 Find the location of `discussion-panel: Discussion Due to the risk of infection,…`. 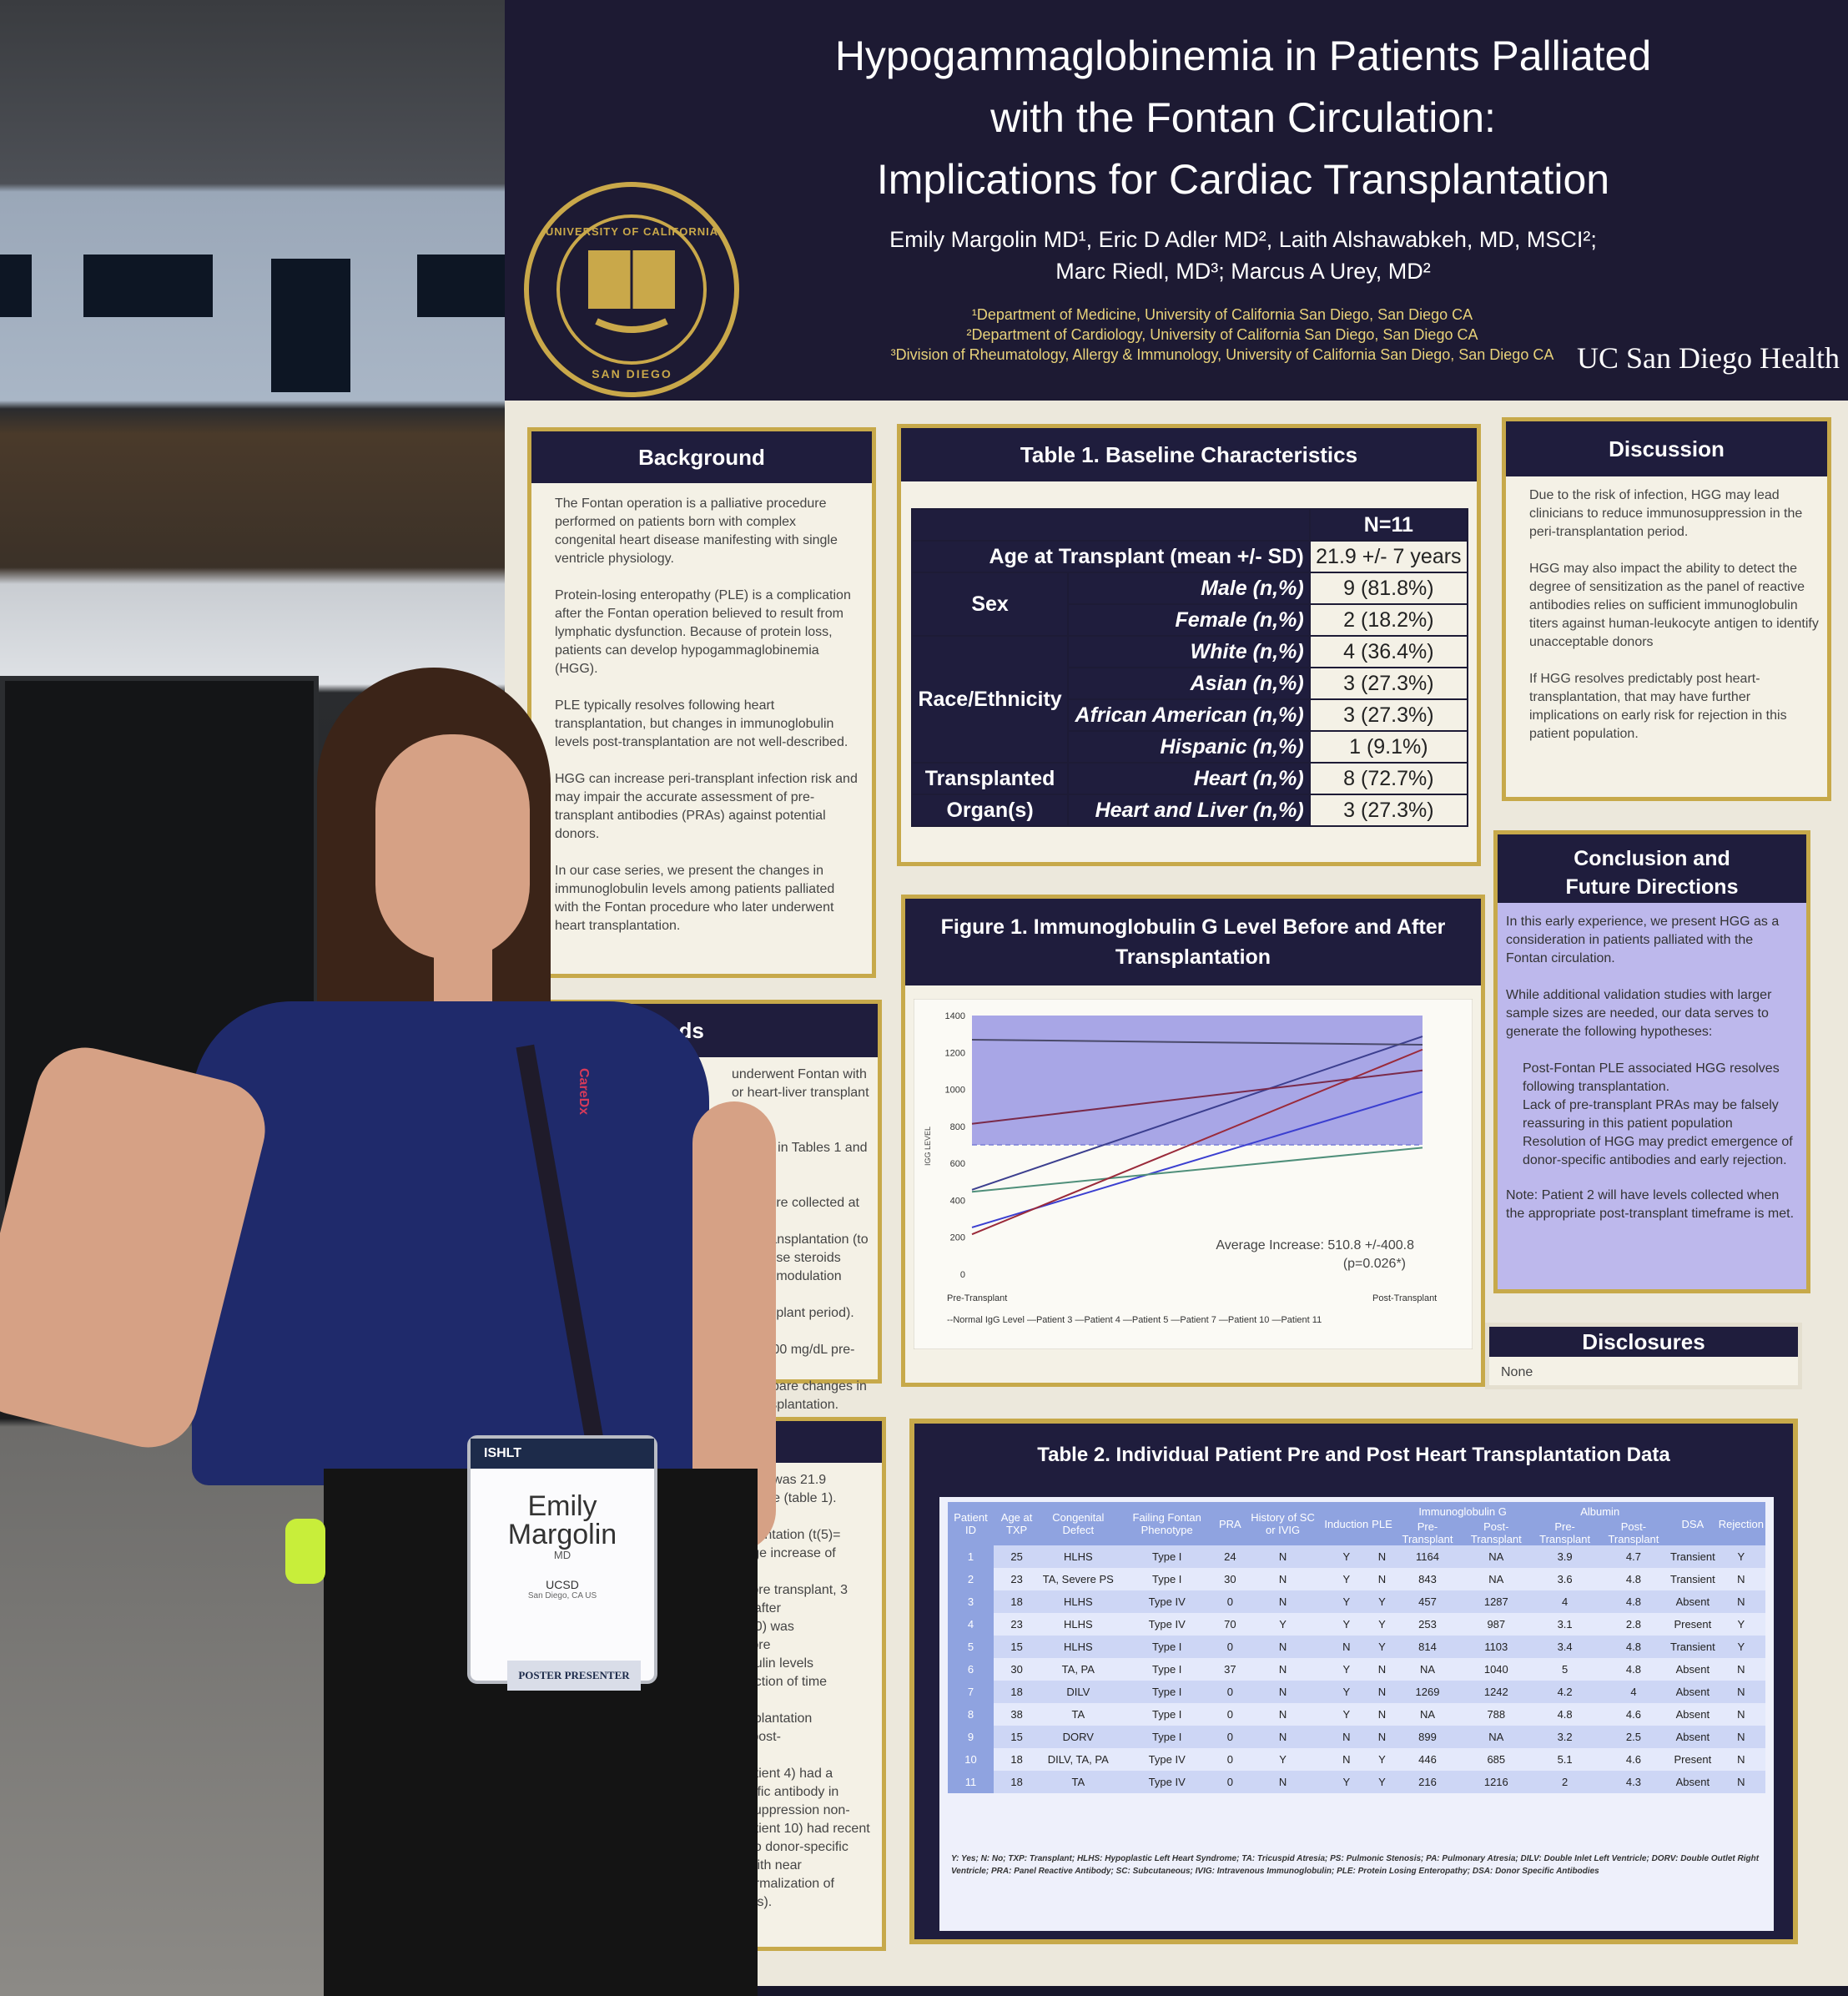

discussion-panel: Discussion Due to the risk of infection,… is located at coordinates (1666, 609).